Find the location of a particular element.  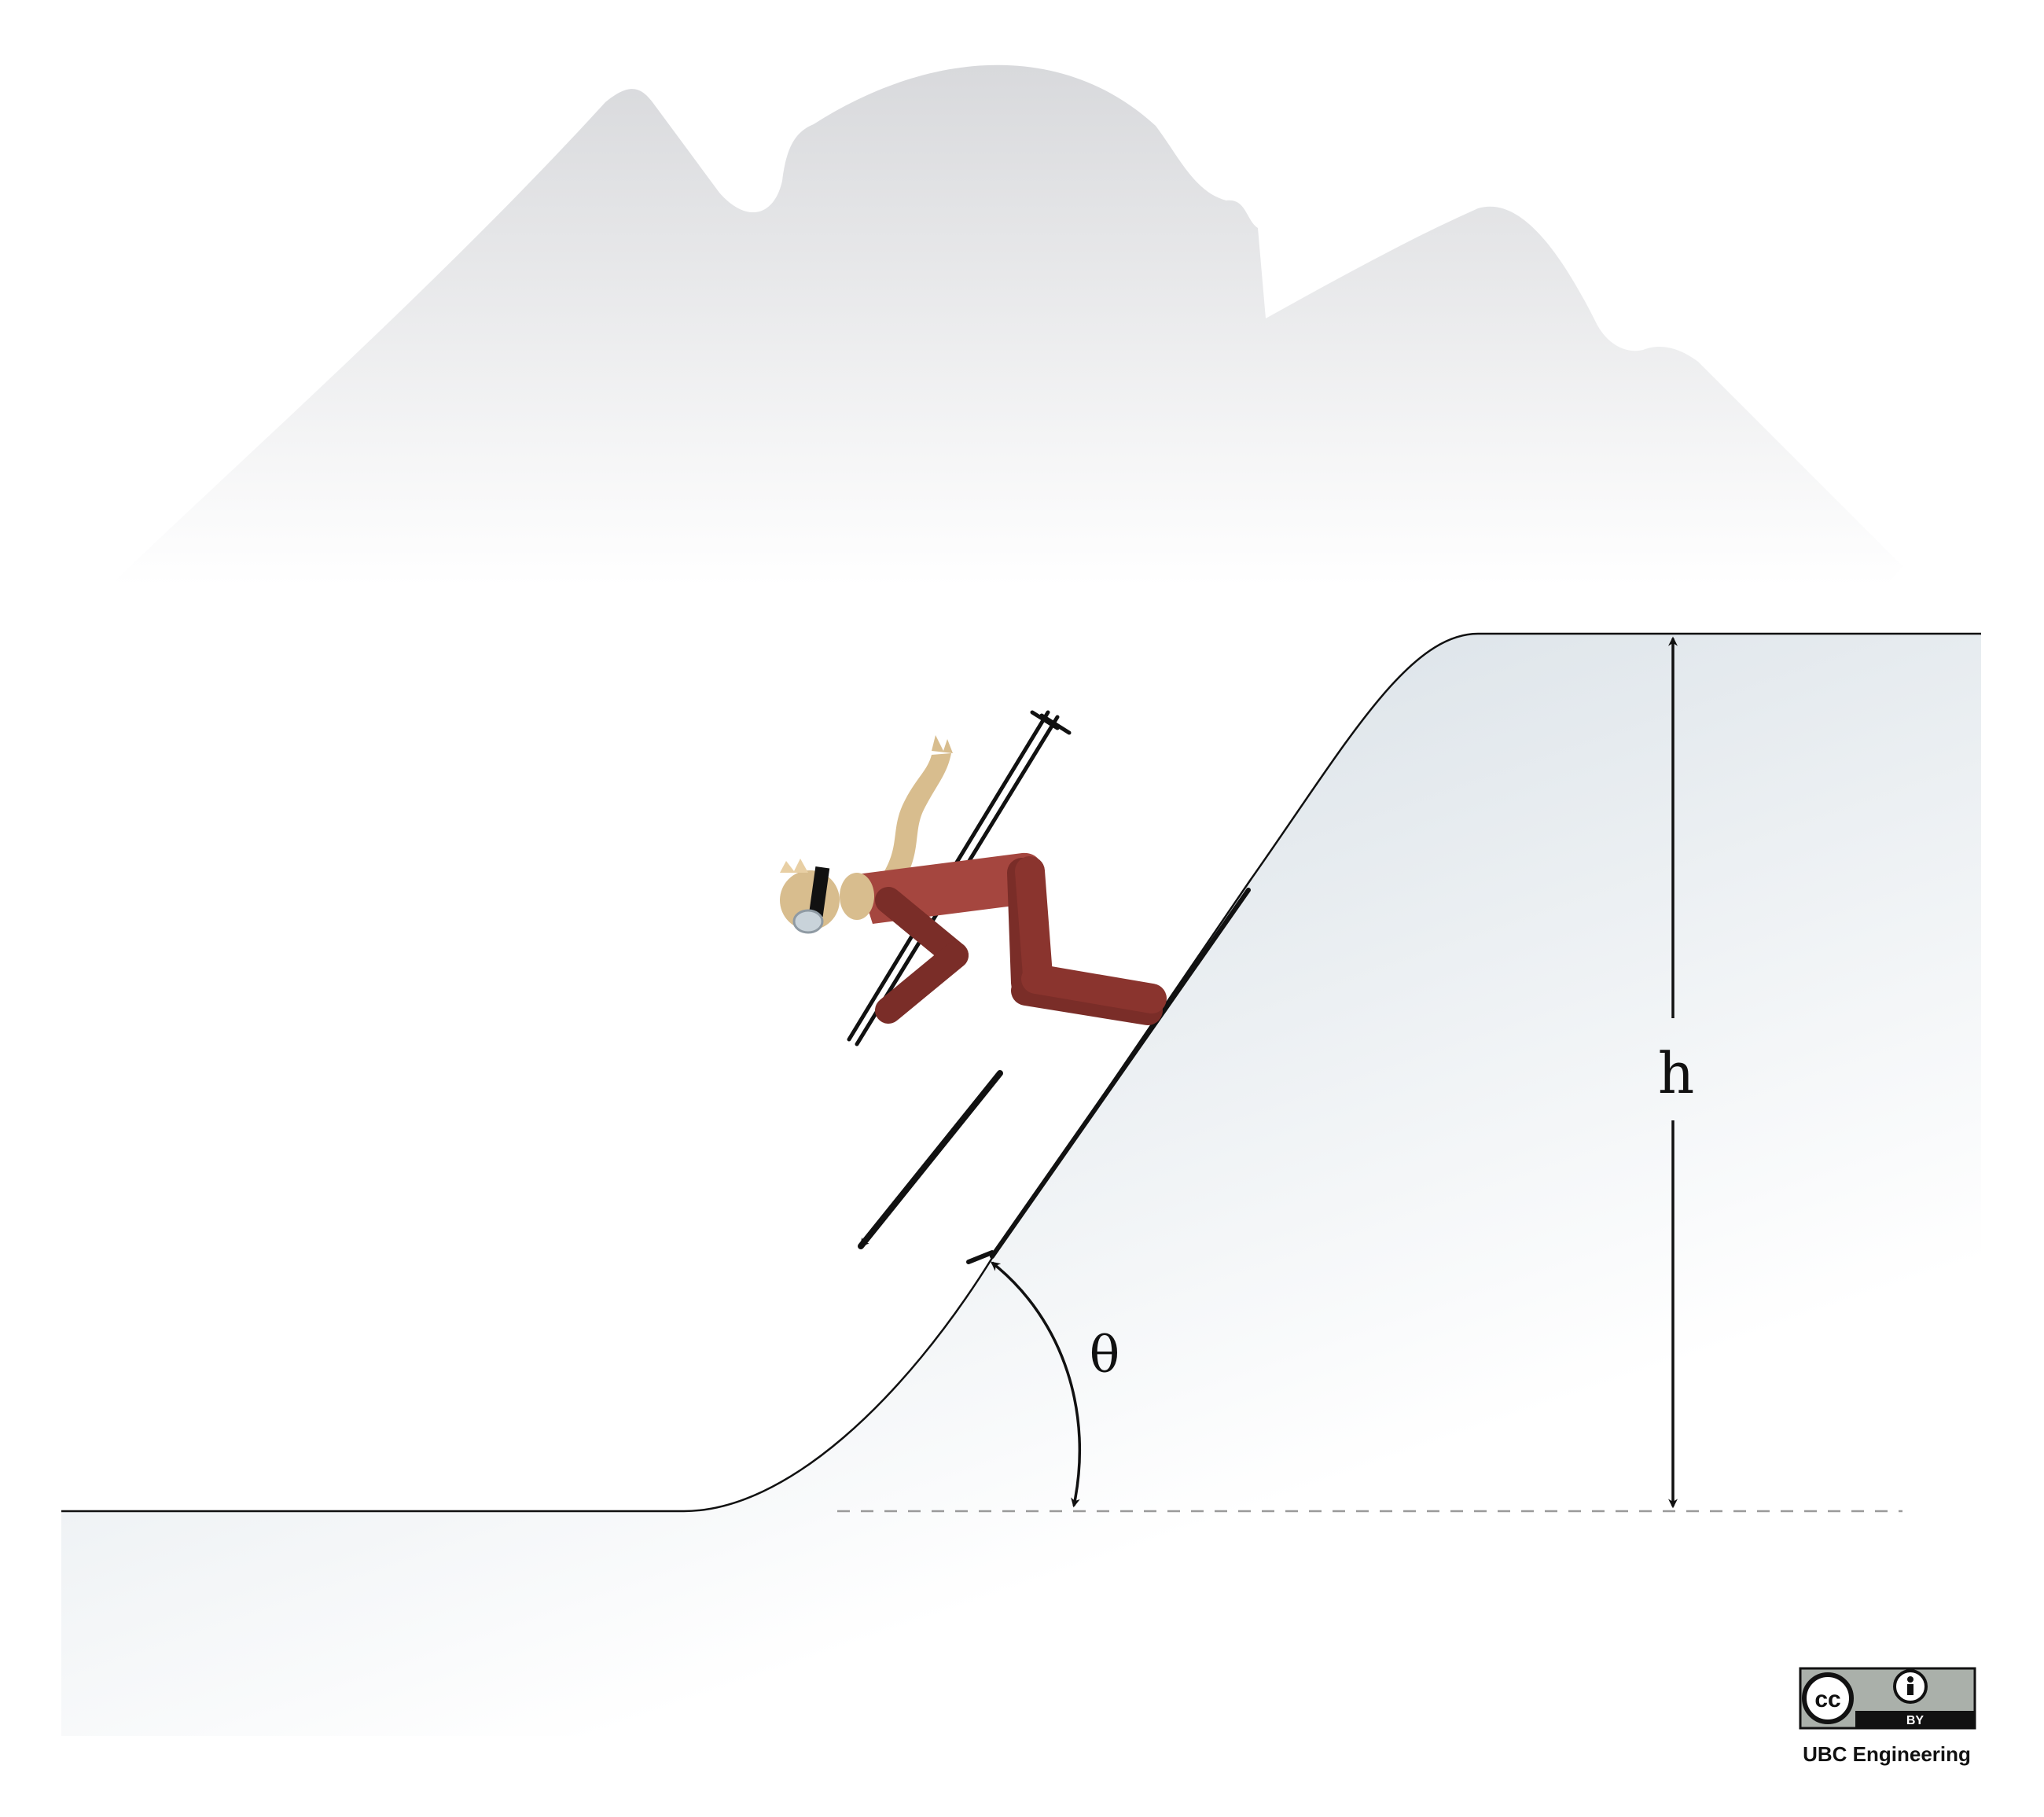

ski-pole-grip-back is located at coordinates (1055, 724).